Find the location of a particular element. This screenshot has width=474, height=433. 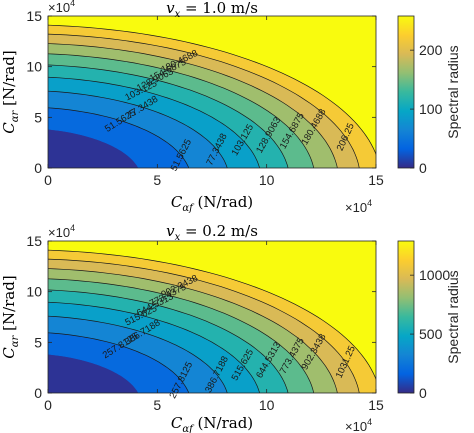

colorbar-tick-label: 500 is located at coordinates (431, 334).